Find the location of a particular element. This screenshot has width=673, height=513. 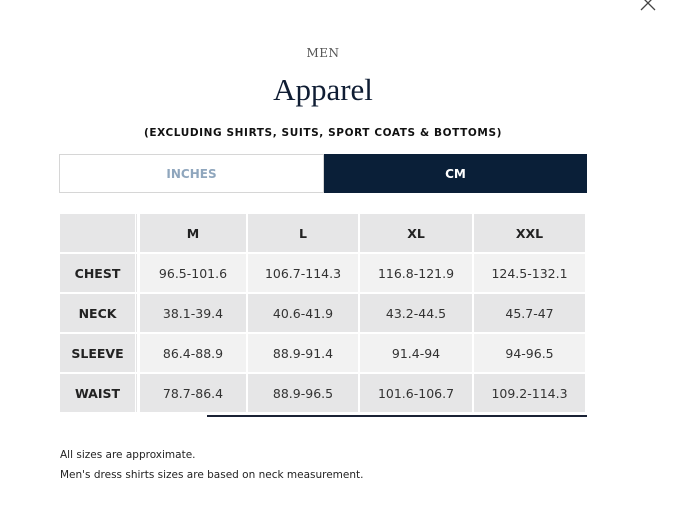

column-header: XL is located at coordinates (416, 233).